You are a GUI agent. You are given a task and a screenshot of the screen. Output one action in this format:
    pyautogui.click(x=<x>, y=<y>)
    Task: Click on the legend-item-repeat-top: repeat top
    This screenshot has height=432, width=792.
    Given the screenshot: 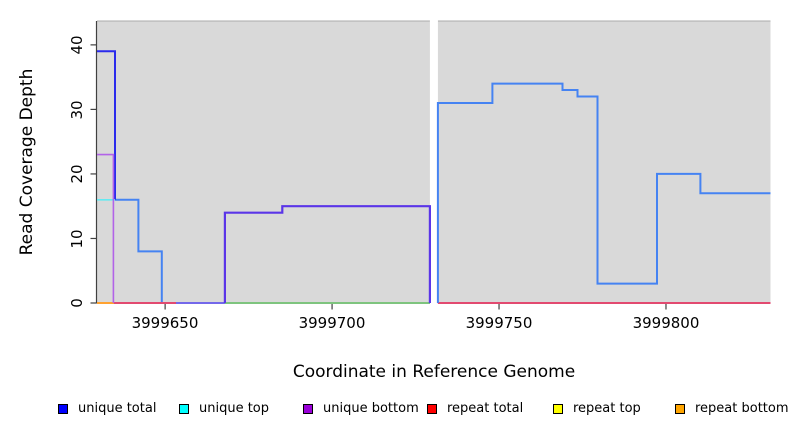 What is the action you would take?
    pyautogui.click(x=597, y=408)
    